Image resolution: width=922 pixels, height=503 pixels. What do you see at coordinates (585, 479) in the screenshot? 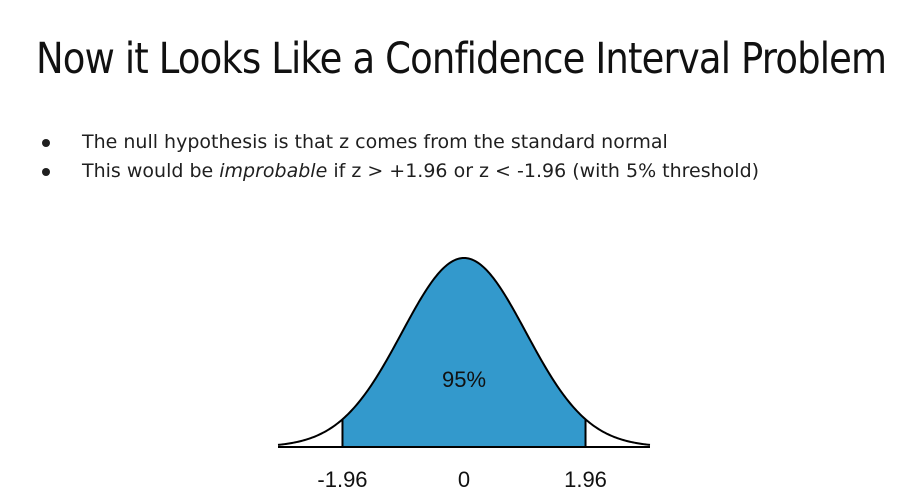
I see `x-tick-label: 1.96` at bounding box center [585, 479].